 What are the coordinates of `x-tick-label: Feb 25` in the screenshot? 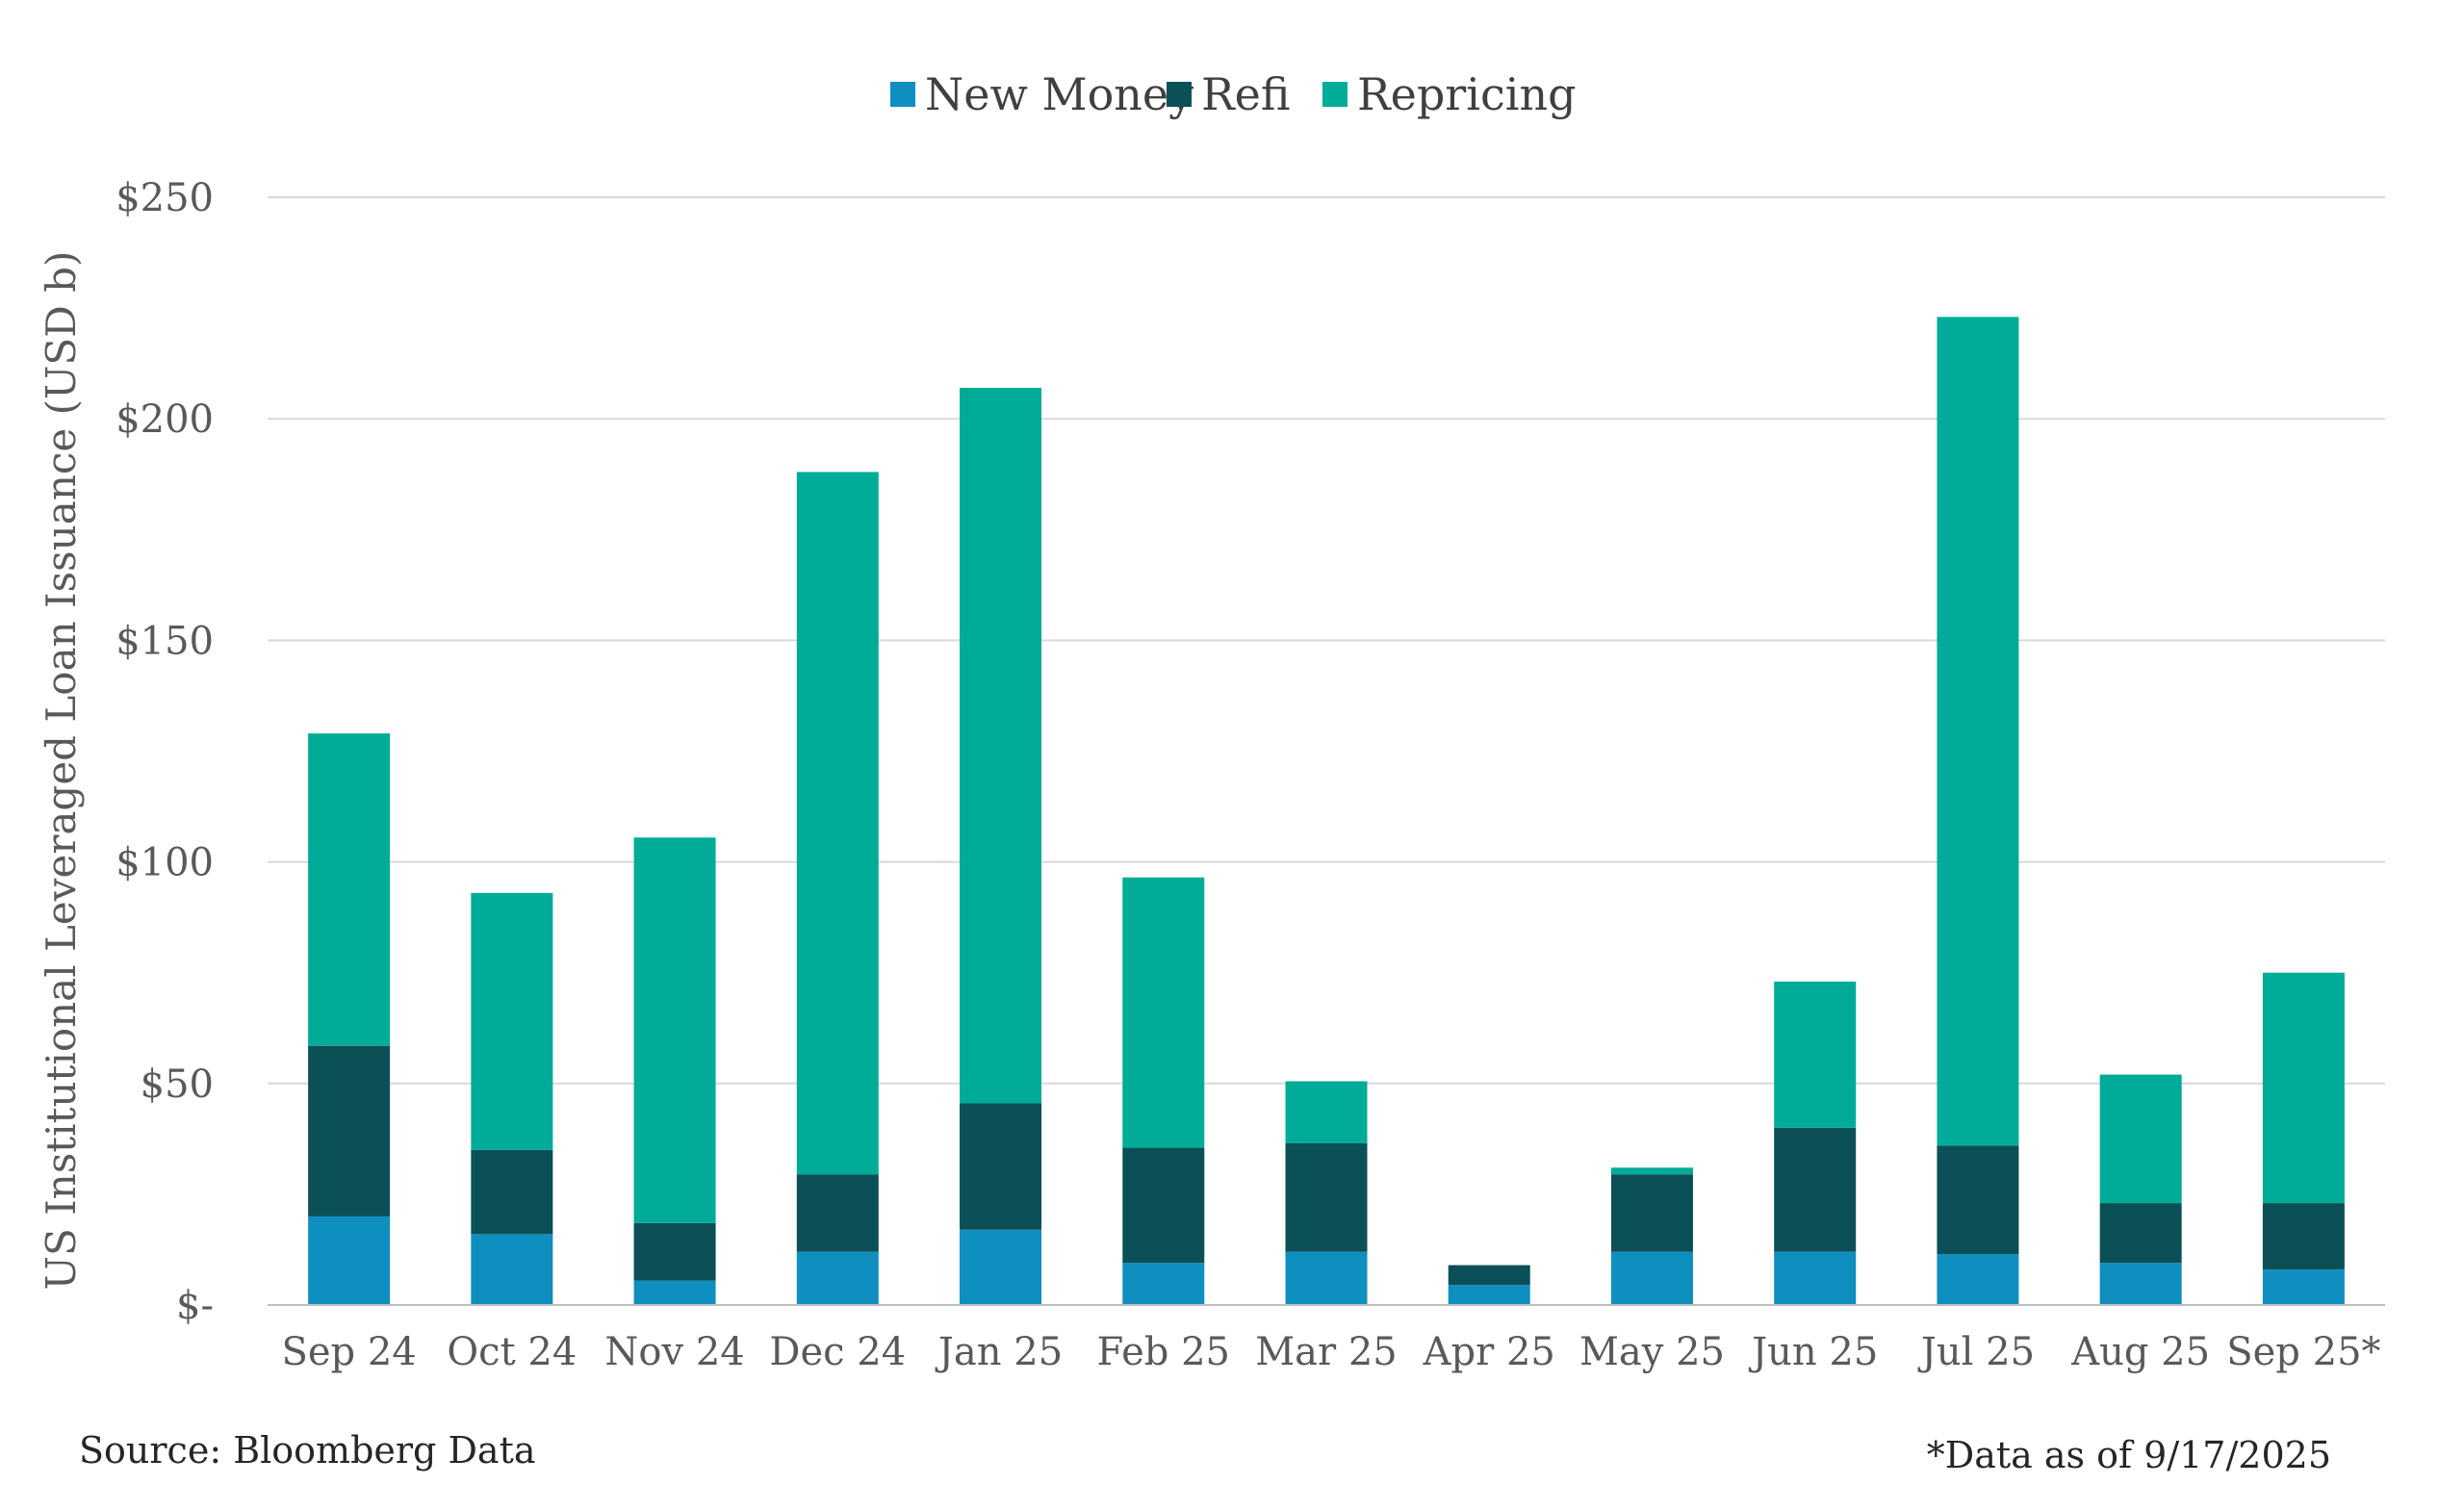 It's located at (1163, 1352).